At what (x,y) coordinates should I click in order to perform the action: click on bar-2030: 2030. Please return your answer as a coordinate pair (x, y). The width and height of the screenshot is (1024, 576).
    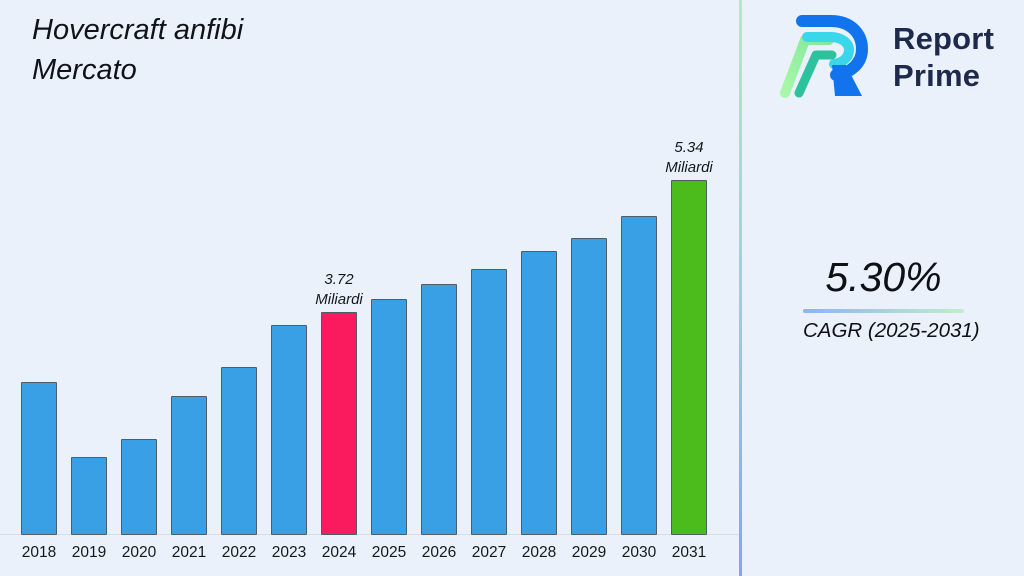
    Looking at the image, I should click on (639, 388).